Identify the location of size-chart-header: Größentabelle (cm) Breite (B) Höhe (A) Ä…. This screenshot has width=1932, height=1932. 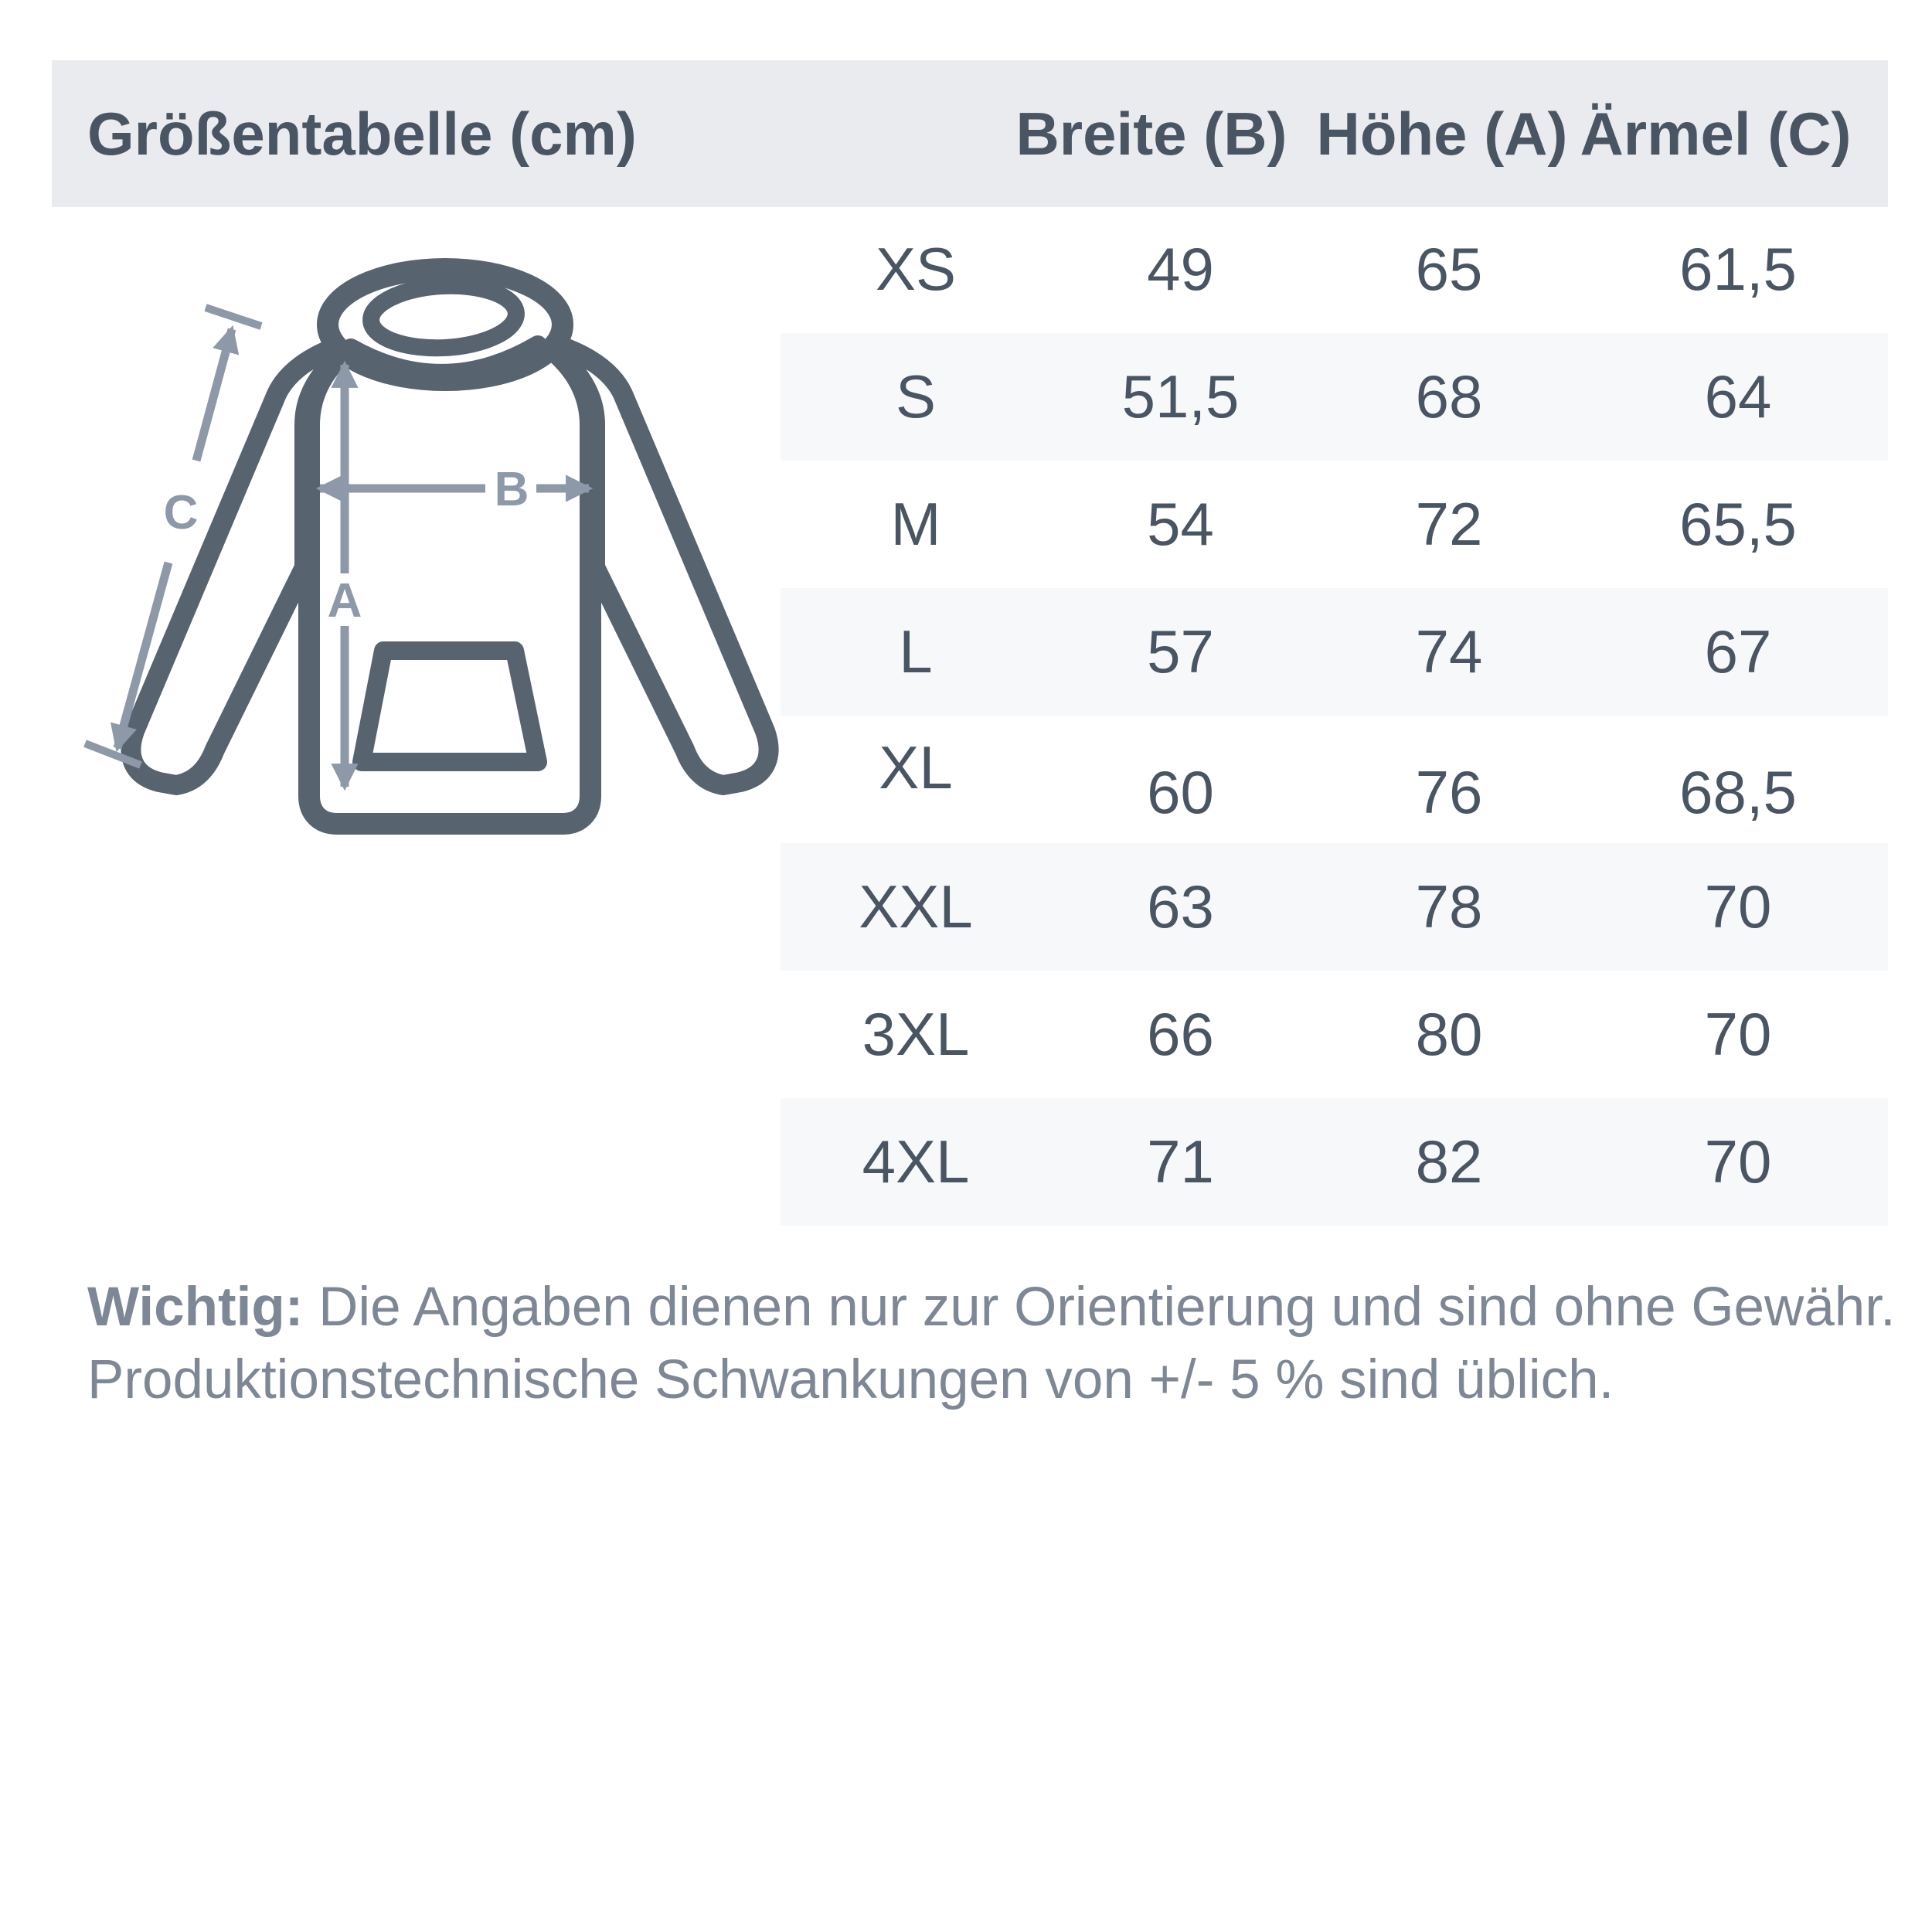
(970, 134).